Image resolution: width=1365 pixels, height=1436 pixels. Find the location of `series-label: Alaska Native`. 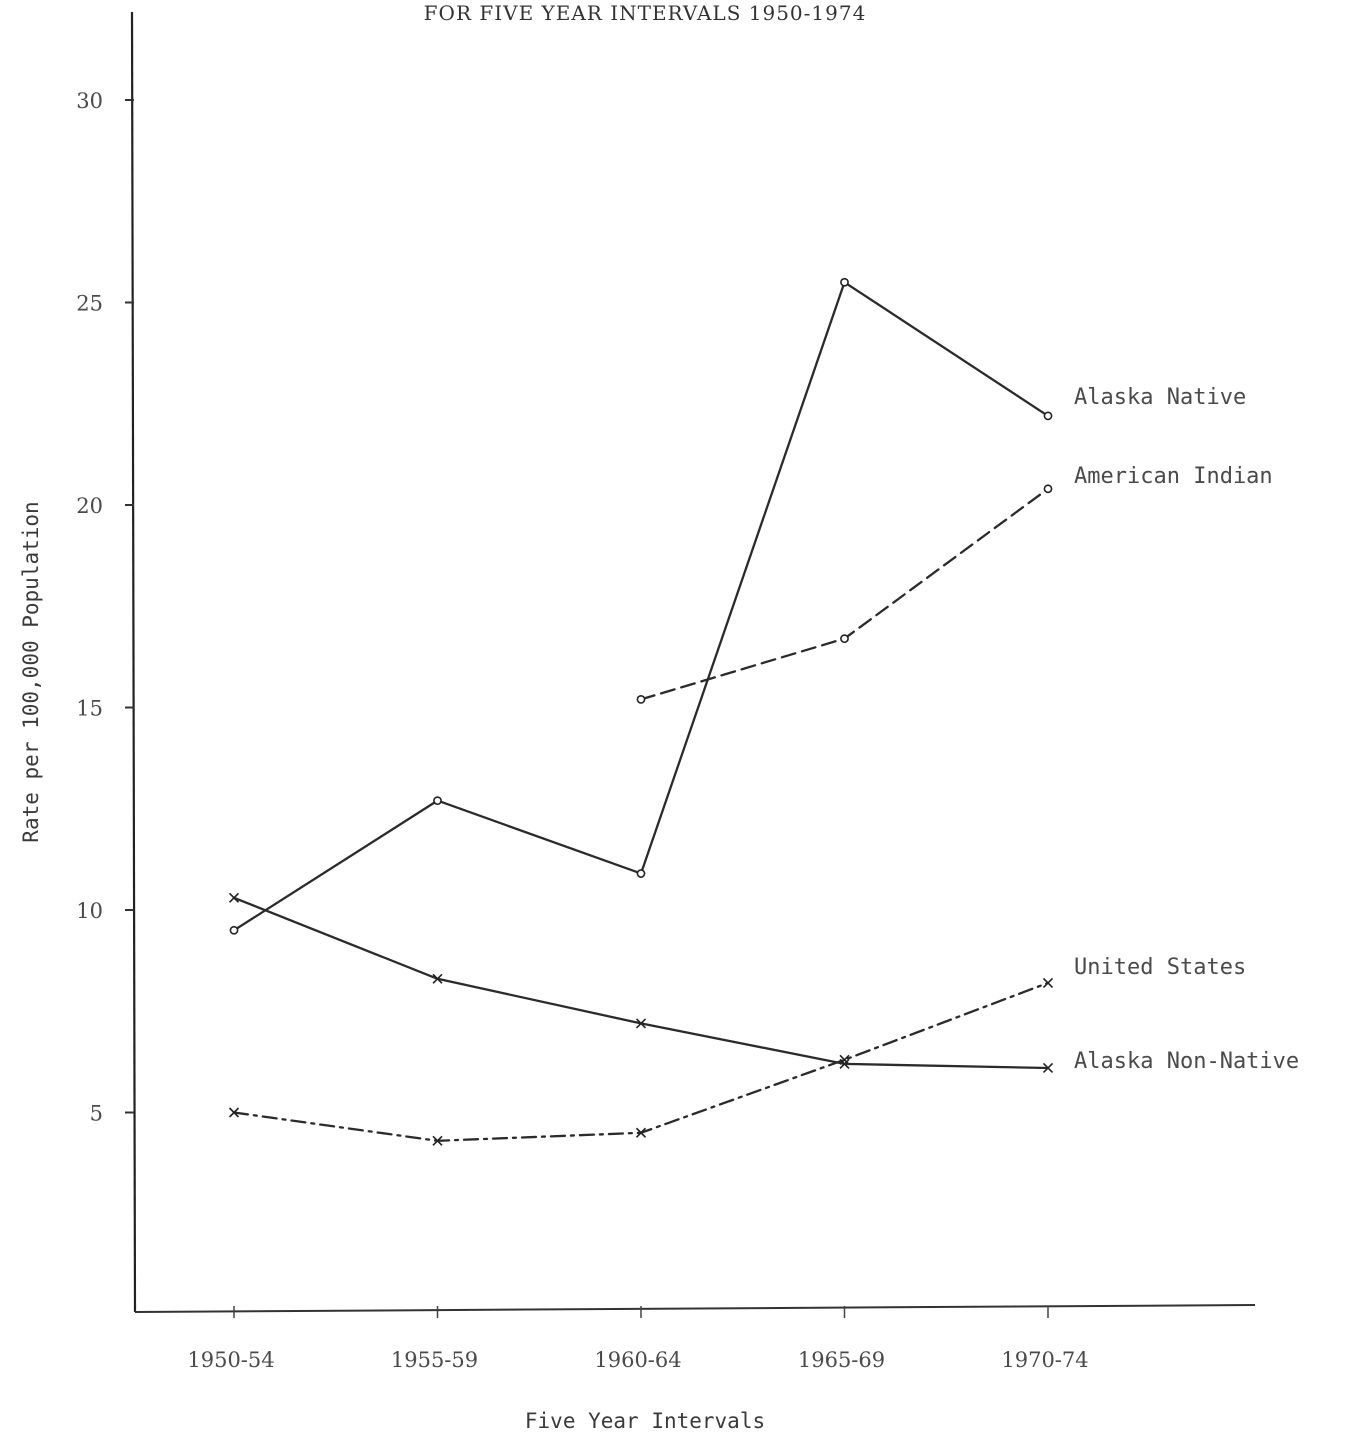

series-label: Alaska Native is located at coordinates (1160, 397).